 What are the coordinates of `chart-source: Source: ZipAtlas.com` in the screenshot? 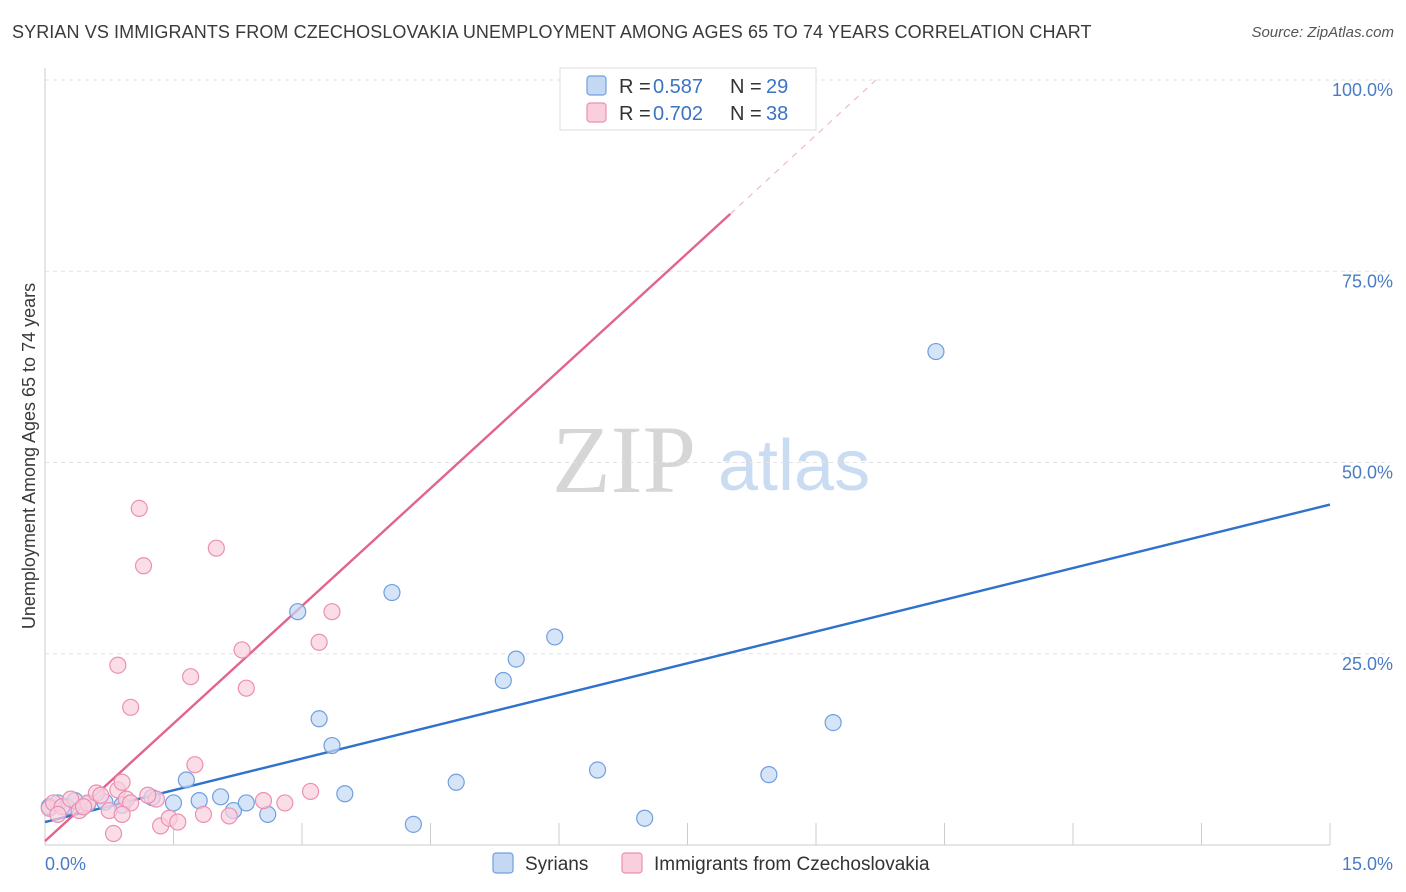 It's located at (1322, 32).